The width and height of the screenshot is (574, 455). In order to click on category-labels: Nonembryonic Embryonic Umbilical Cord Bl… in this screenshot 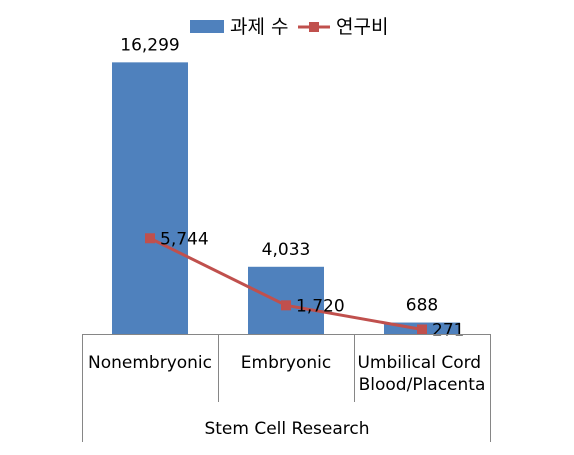, I will do `click(287, 374)`.